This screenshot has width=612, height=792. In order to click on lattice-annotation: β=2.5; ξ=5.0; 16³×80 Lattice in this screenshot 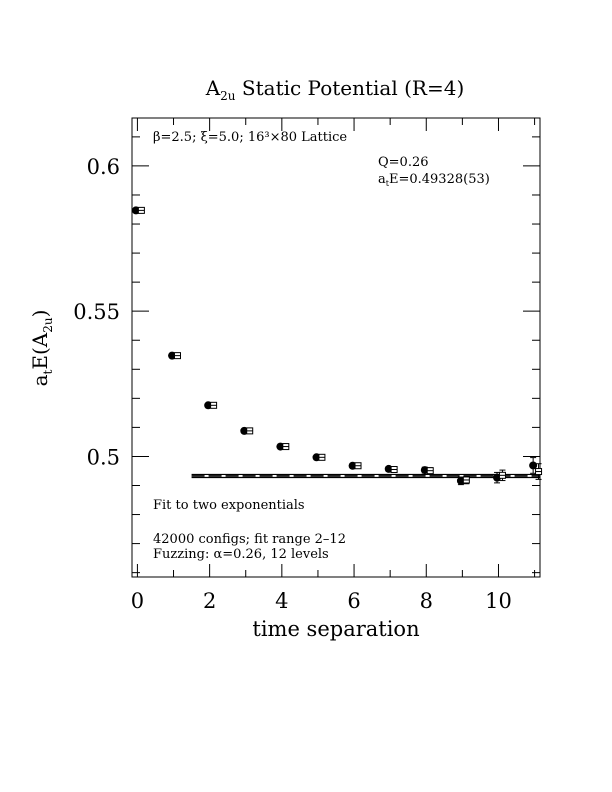, I will do `click(250, 137)`.